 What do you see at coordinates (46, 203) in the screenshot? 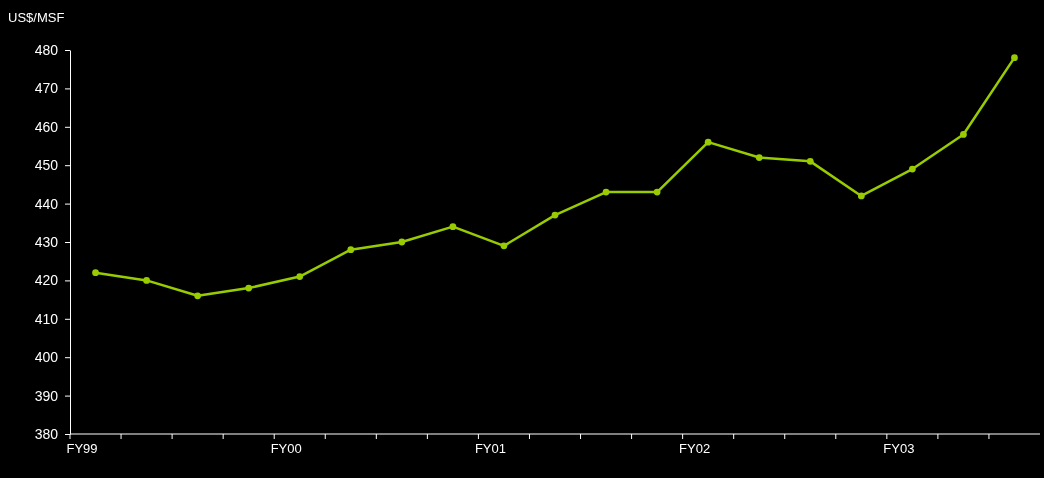
I see `y-tick-label: 440` at bounding box center [46, 203].